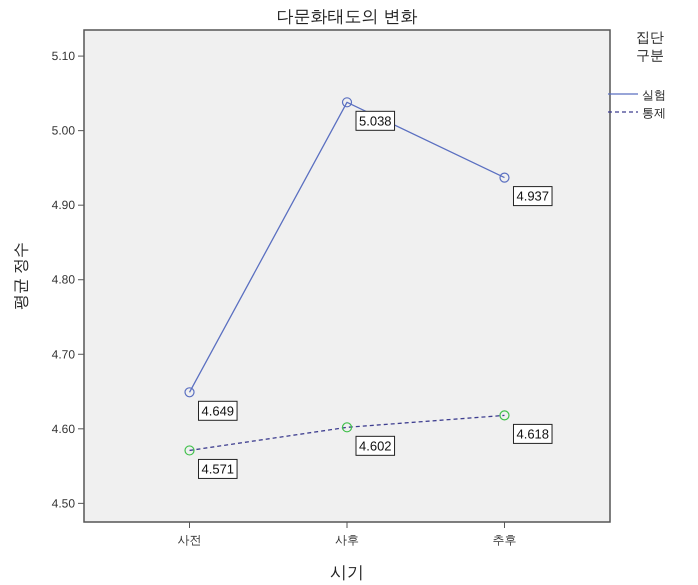 The image size is (698, 585). Describe the element at coordinates (218, 410) in the screenshot. I see `data-label: 4.649` at that location.